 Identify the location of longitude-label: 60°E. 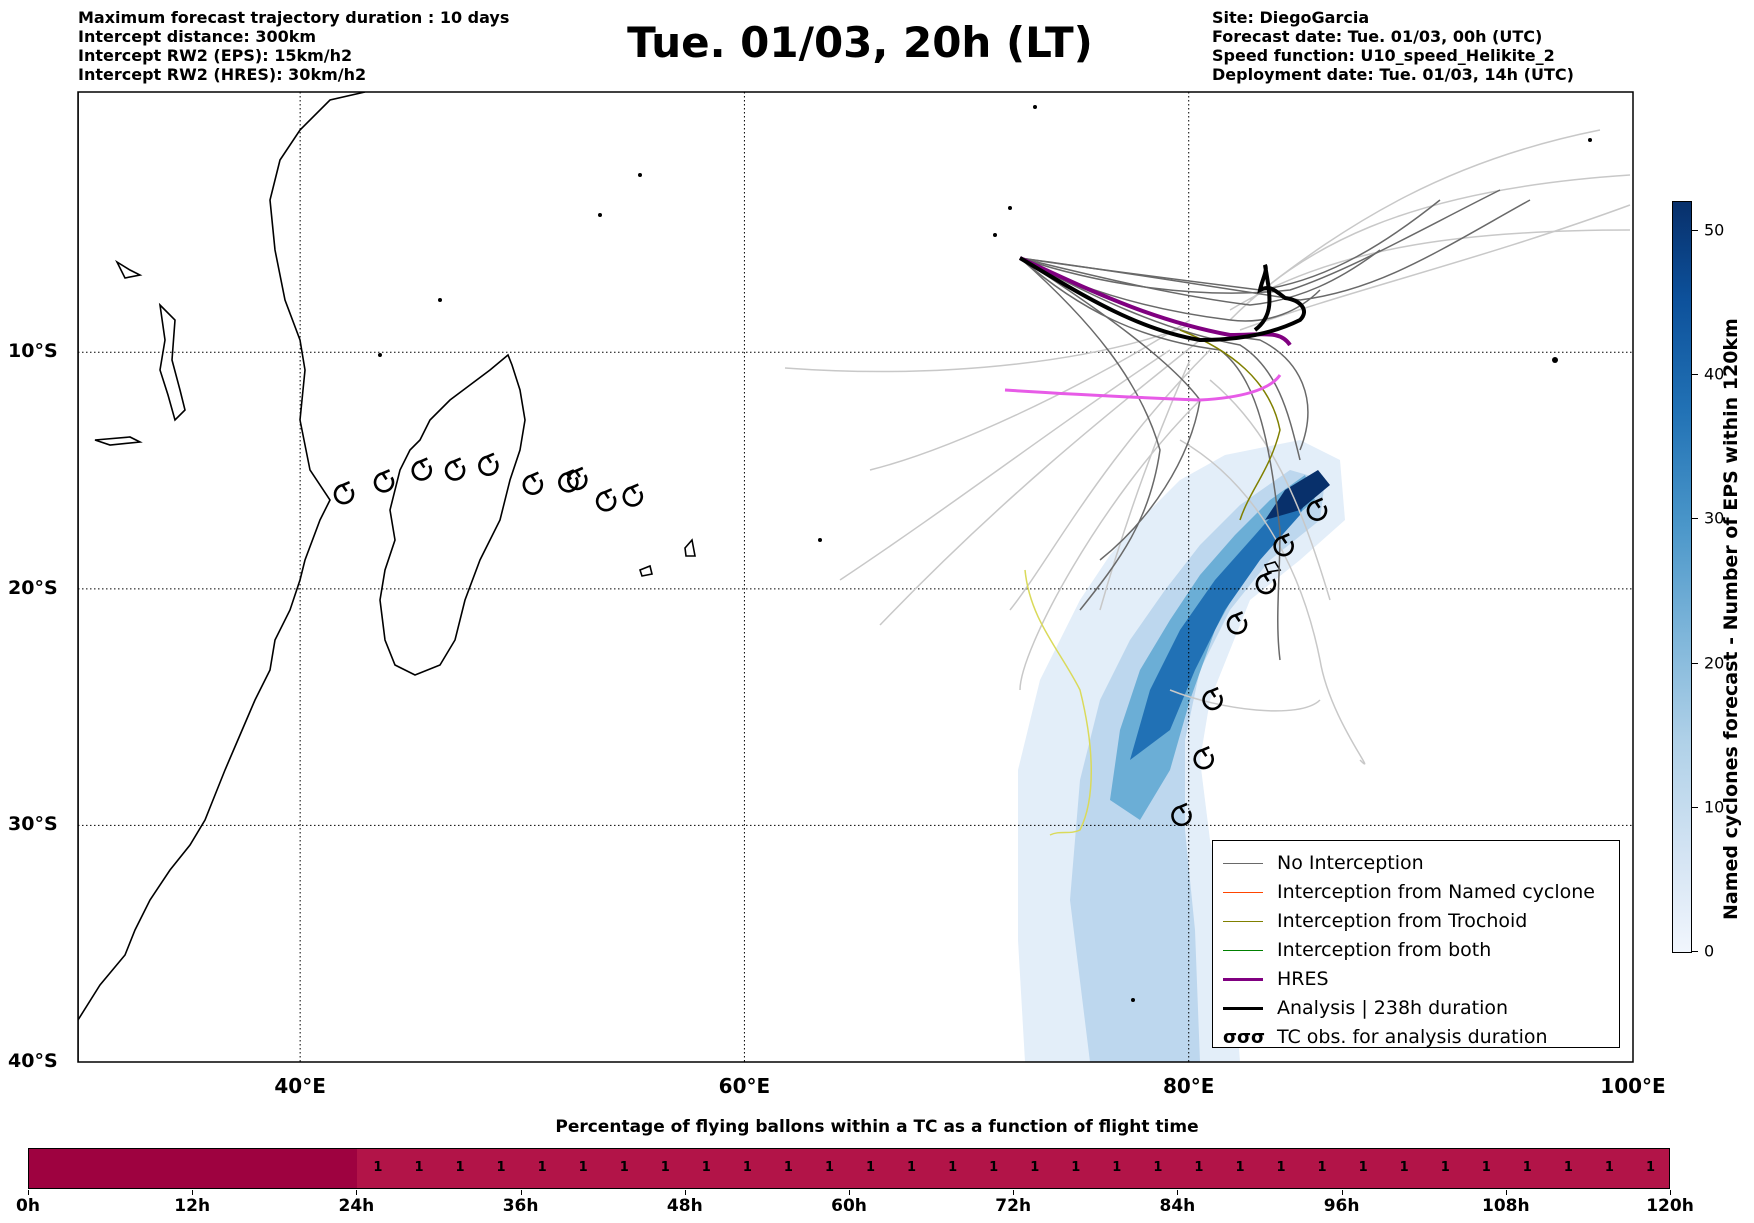
(744, 1086).